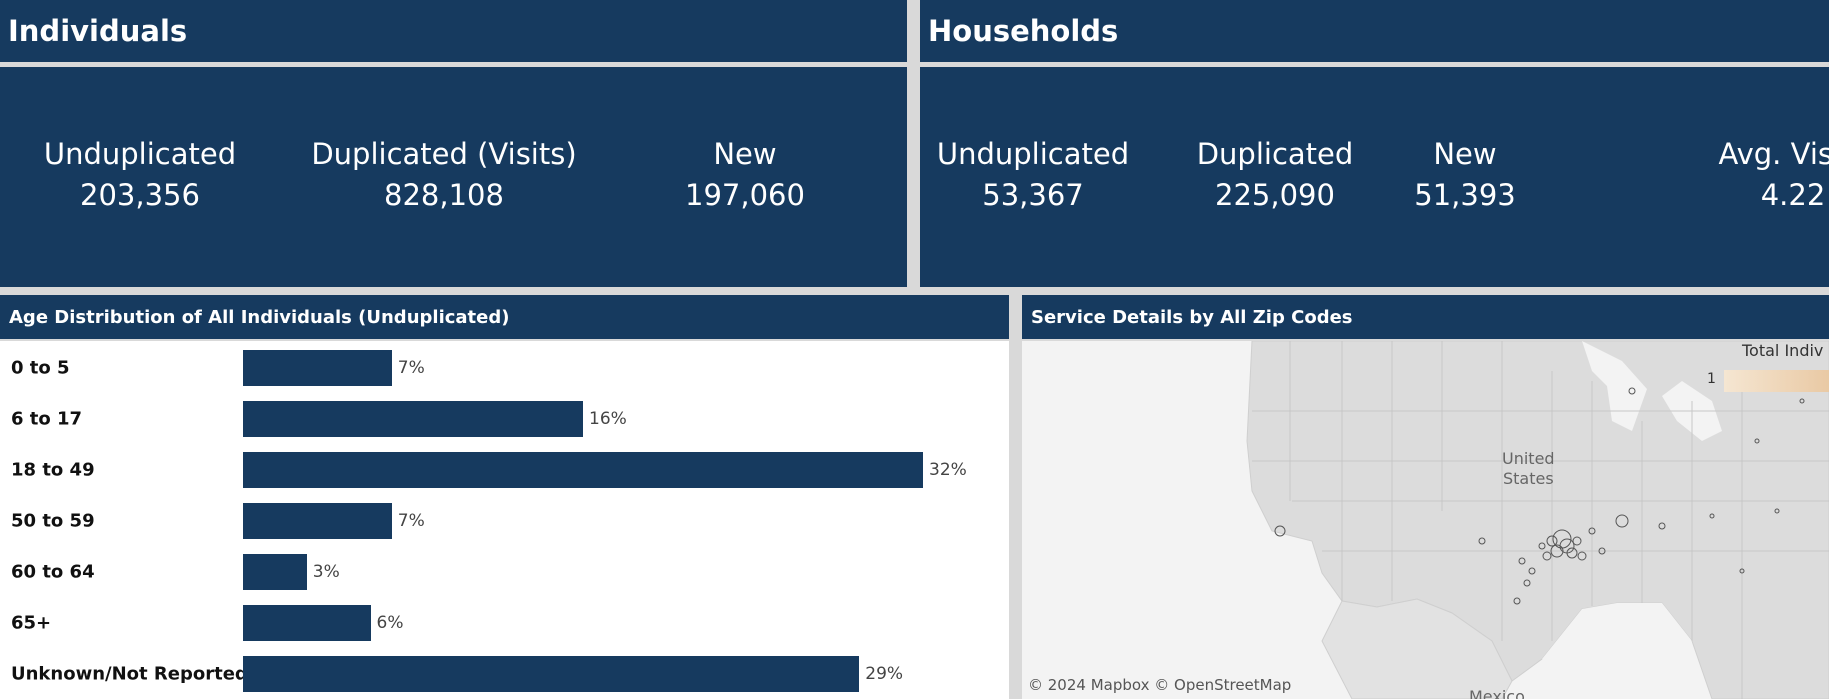  I want to click on country-label-mexico: Mexico, so click(1497, 693).